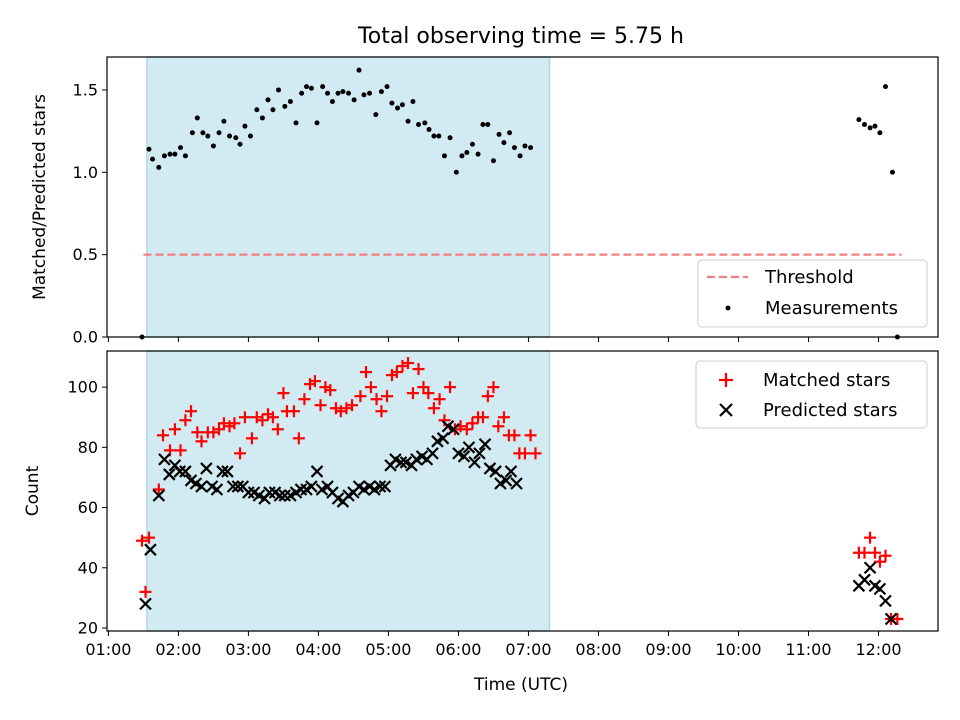  I want to click on bottom-y-tick-label: 60, so click(88, 507).